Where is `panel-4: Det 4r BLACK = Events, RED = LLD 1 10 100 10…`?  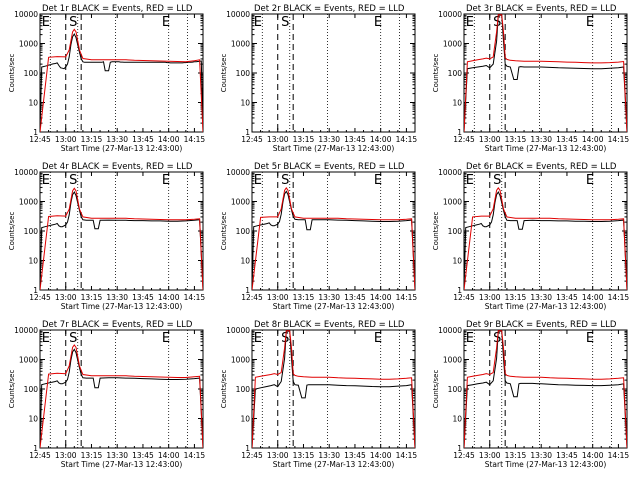
panel-4: Det 4r BLACK = Events, RED = LLD 1 10 100 10… is located at coordinates (106, 236).